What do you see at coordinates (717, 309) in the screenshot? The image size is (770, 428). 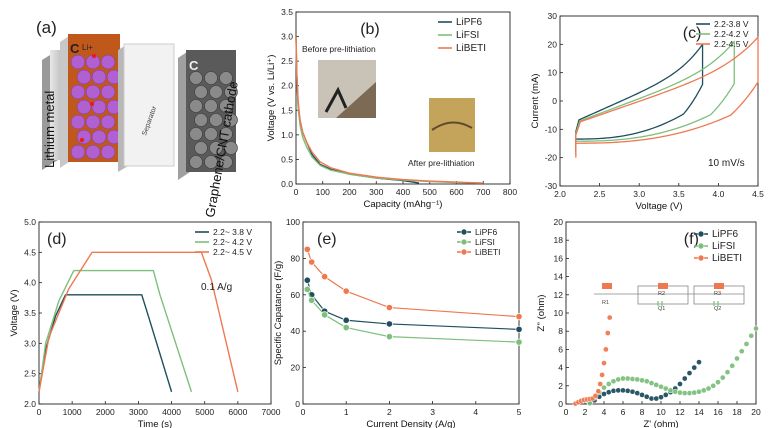 I see `circuit-label: Q2` at bounding box center [717, 309].